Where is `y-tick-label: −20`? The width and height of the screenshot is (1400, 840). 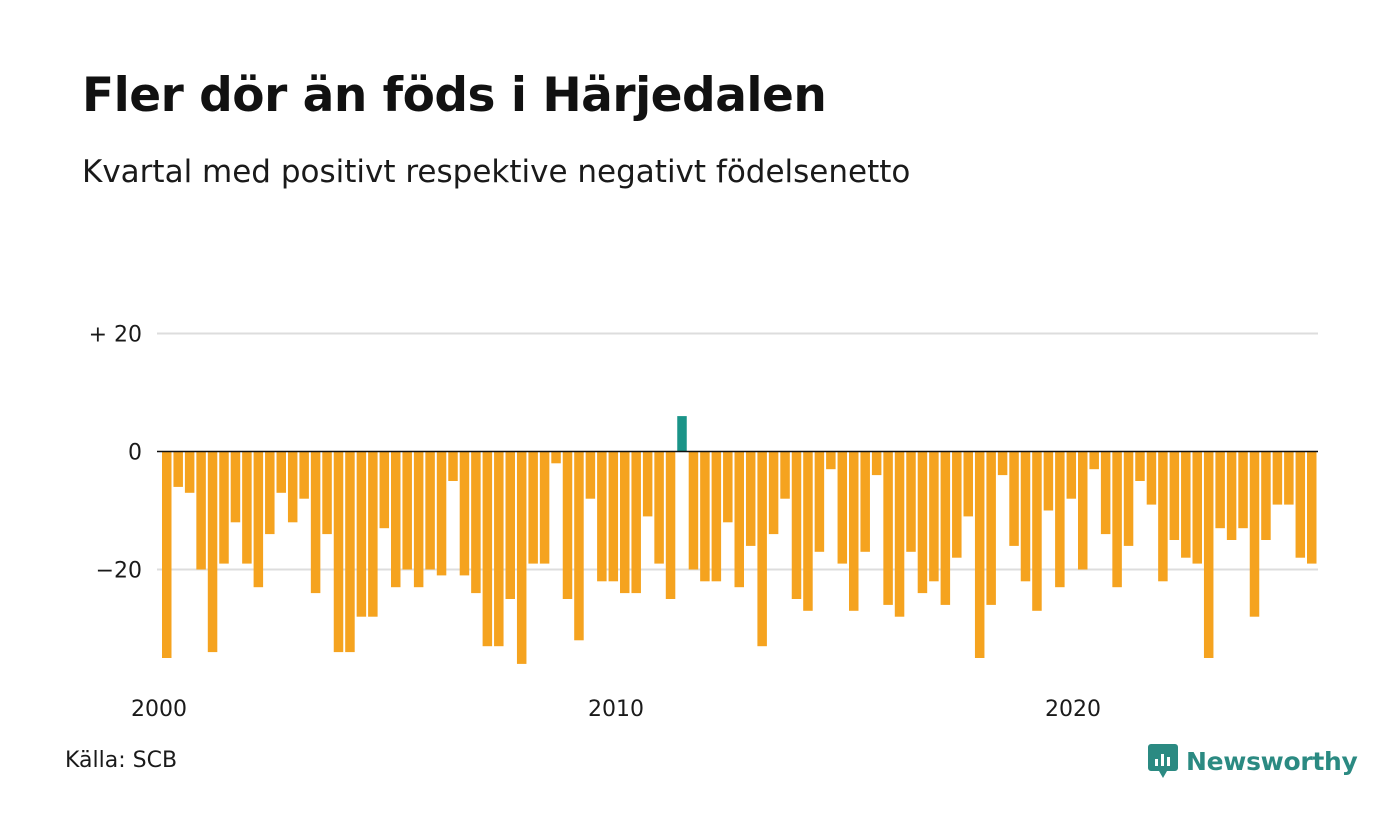
y-tick-label: −20 is located at coordinates (119, 571).